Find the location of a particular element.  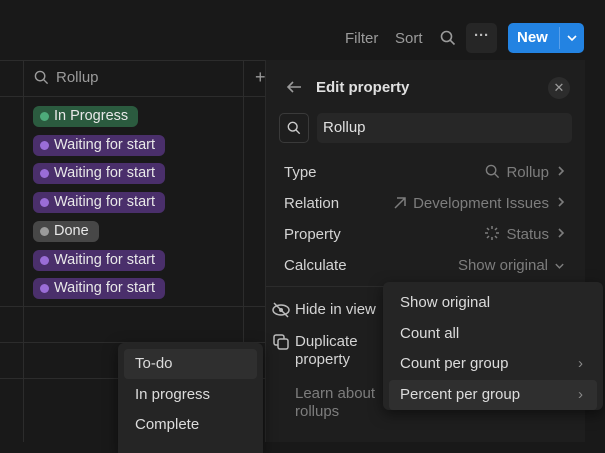

hide-in-view-item: Hide in view is located at coordinates (335, 309).